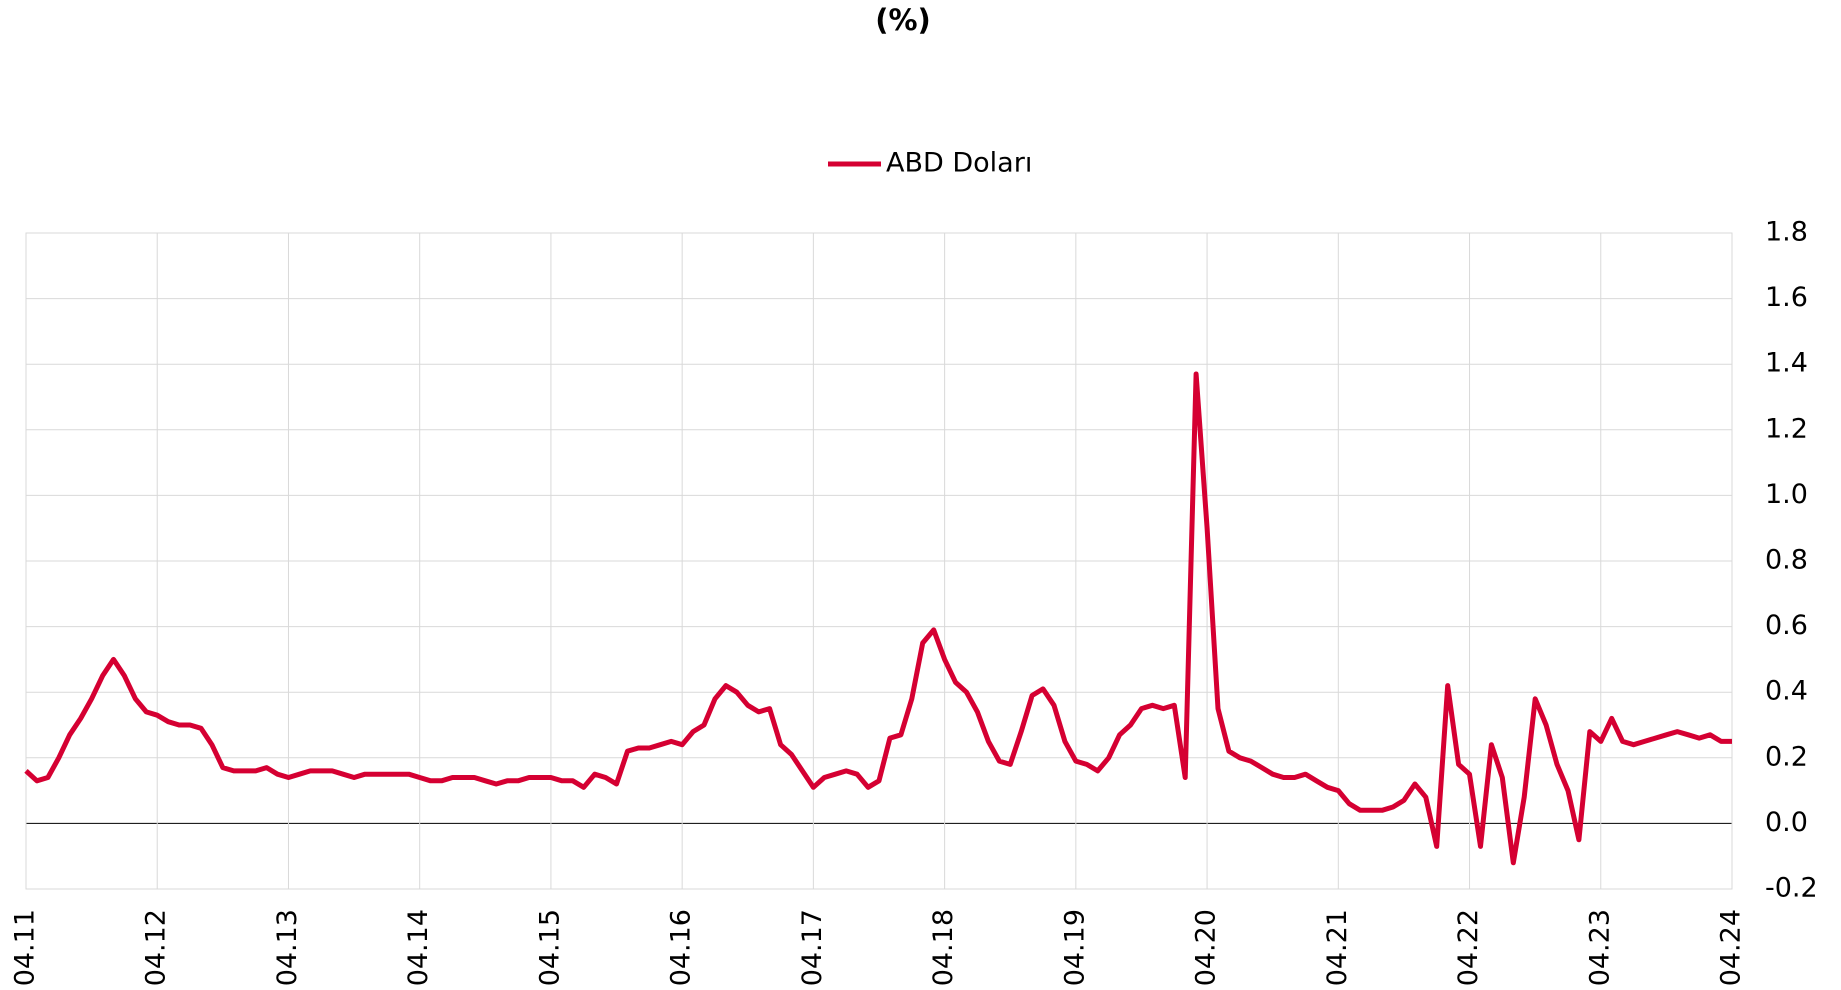 This screenshot has height=990, width=1841. I want to click on y-tick-label: 1.6, so click(1786, 297).